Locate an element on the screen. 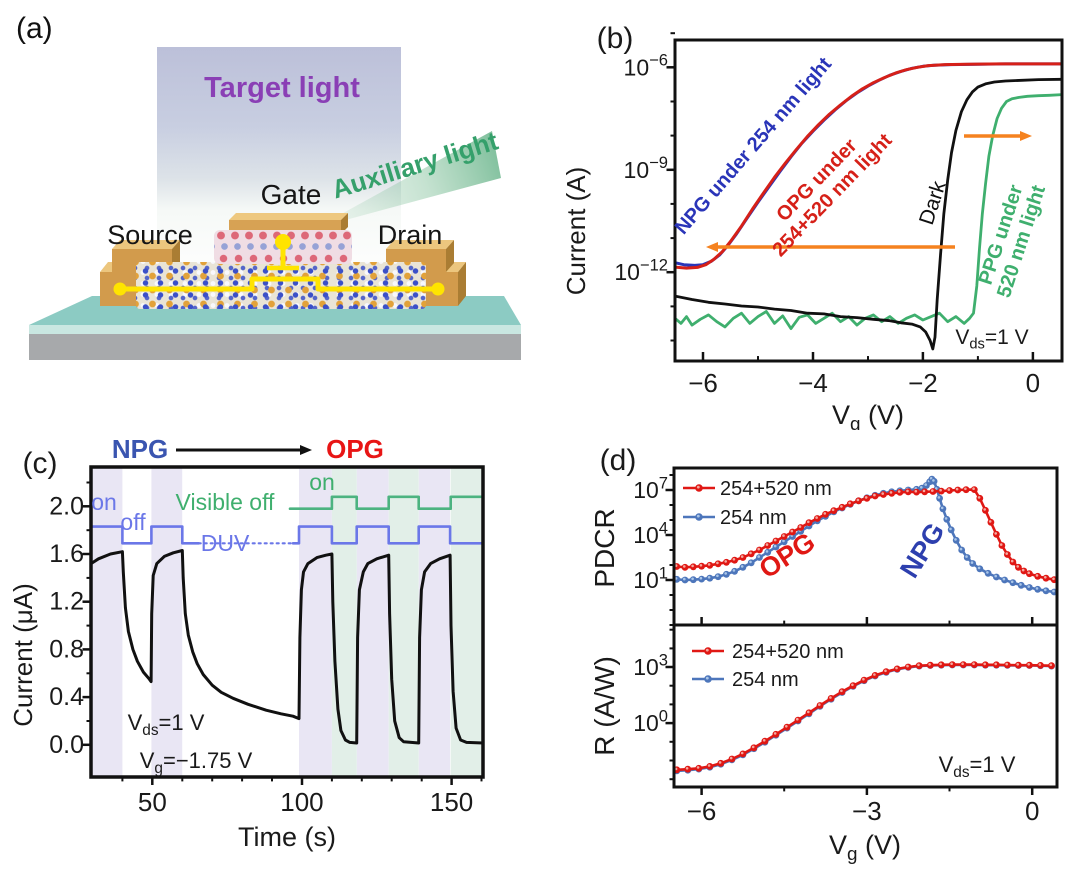 Image resolution: width=1080 pixels, height=871 pixels. x-axis-title-c: Time (s) is located at coordinates (287, 837).